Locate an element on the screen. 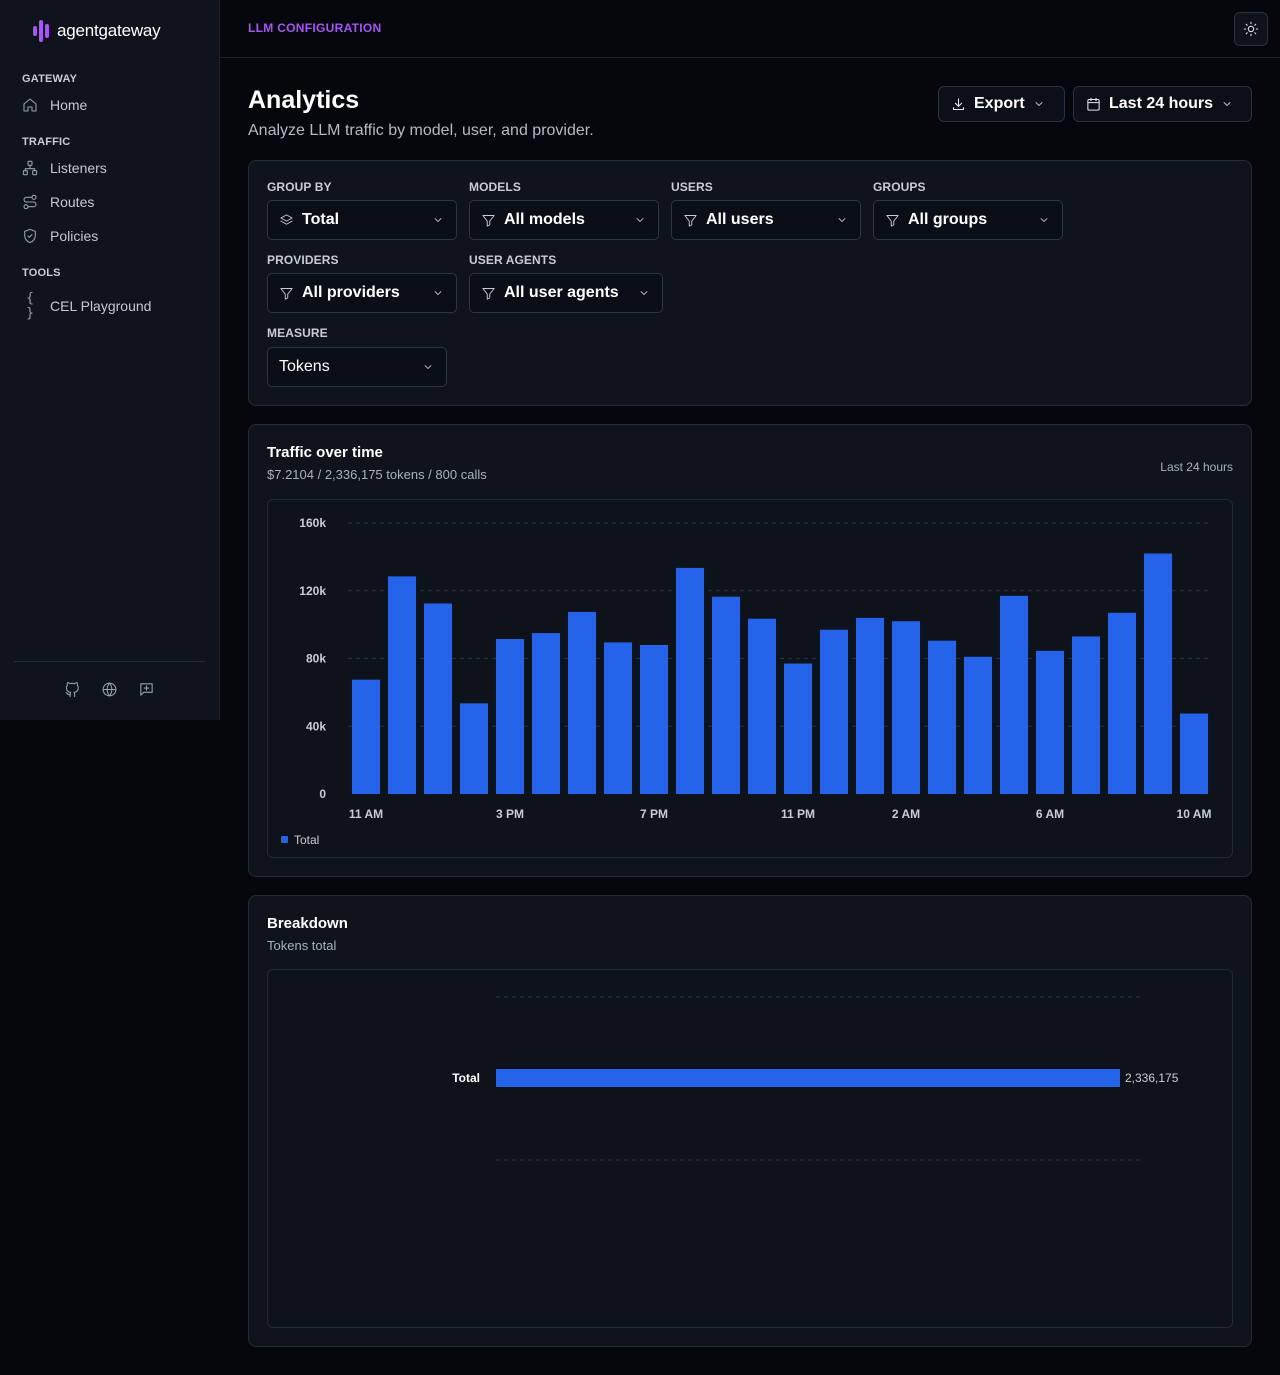 Image resolution: width=1280 pixels, height=1375 pixels. sidebar-item-cel-playground: { } CEL Playground is located at coordinates (86, 306).